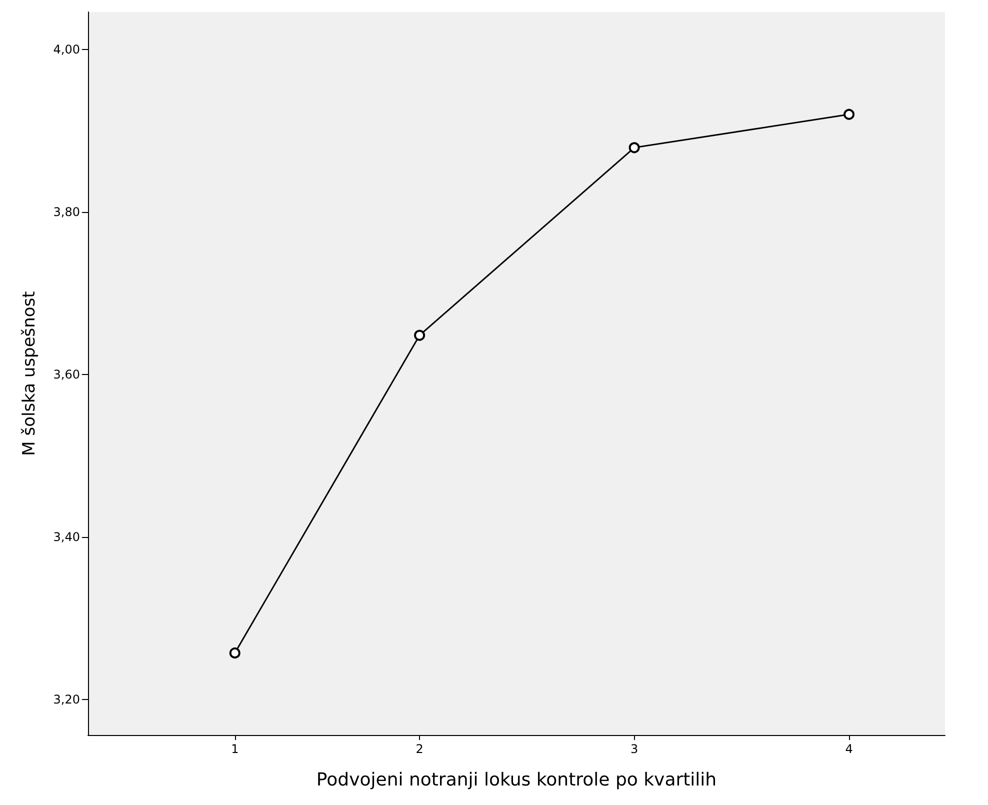 Image resolution: width=988 pixels, height=805 pixels. I want to click on y-tick-label: 3,60, so click(66, 374).